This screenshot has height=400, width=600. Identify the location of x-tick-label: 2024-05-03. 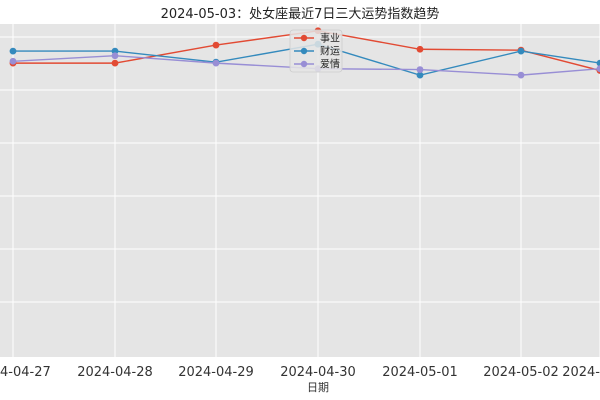
(581, 372).